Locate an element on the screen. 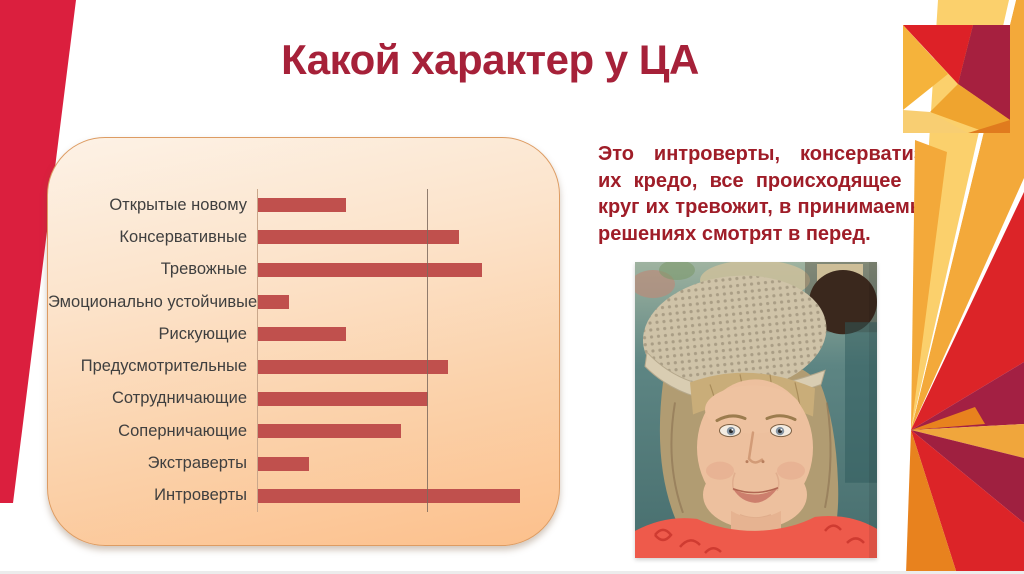 The width and height of the screenshot is (1024, 574). chart-category-label: Предусмотрительные is located at coordinates (163, 366).